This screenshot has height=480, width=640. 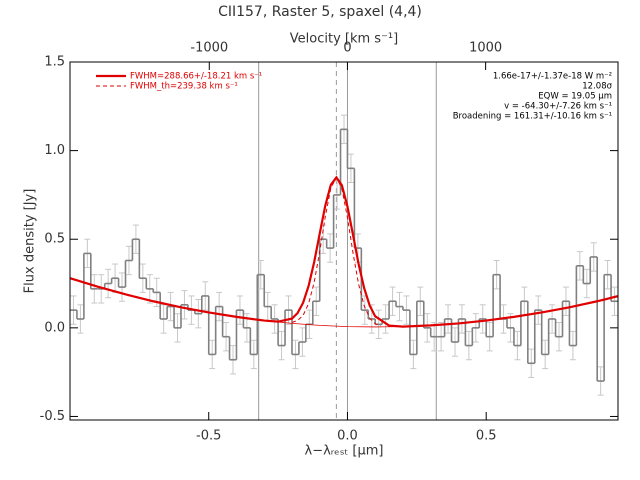 I want to click on legend-label: FWHM_th=239.38 km s⁻¹, so click(x=184, y=87).